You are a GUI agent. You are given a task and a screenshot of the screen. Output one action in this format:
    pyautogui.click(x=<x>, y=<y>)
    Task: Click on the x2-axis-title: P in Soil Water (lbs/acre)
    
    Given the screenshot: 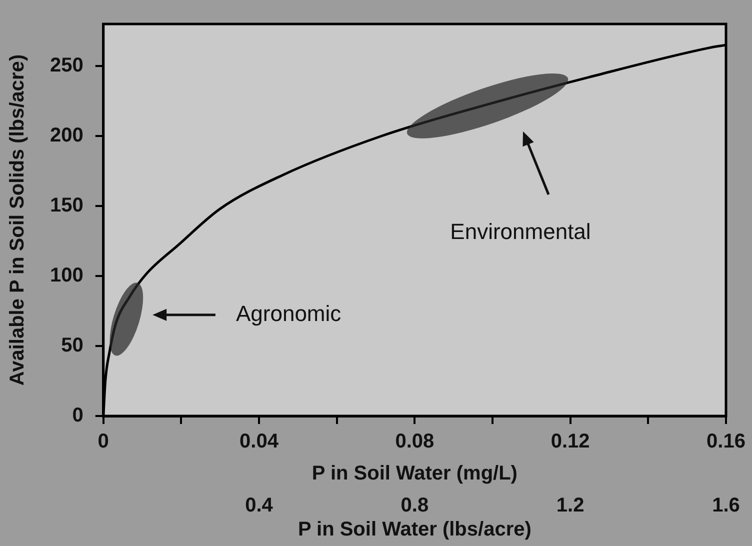 What is the action you would take?
    pyautogui.click(x=415, y=529)
    